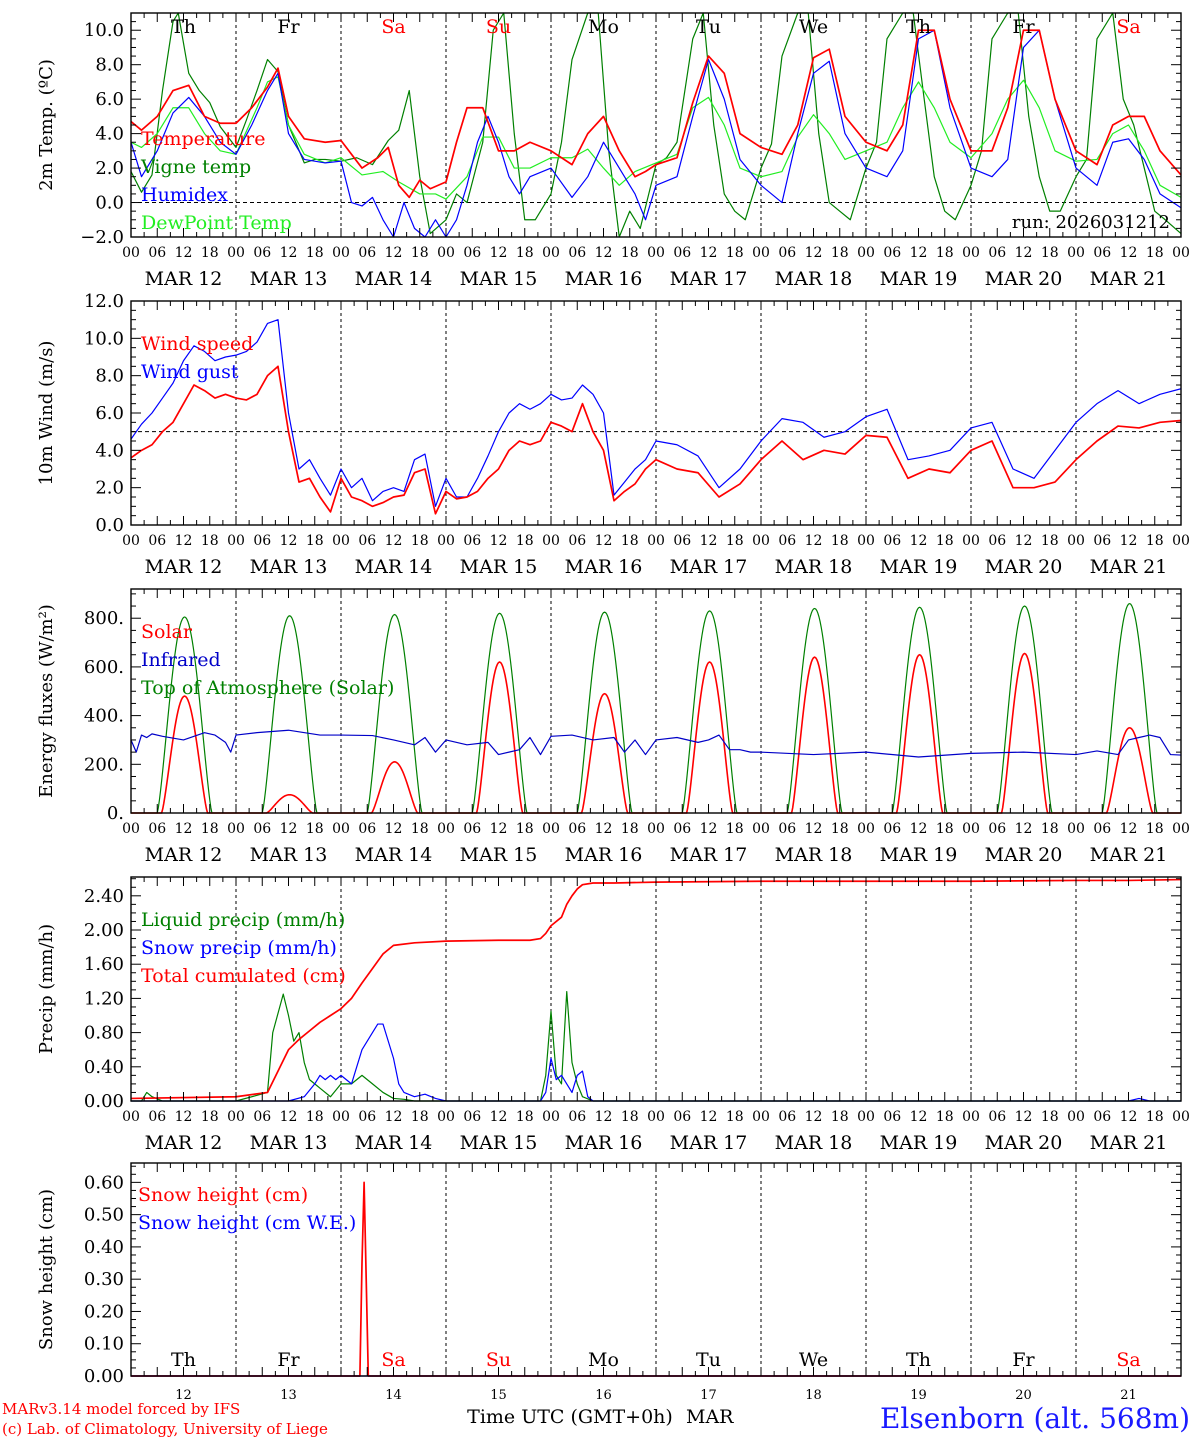  What do you see at coordinates (203, 139) in the screenshot?
I see `legend-entry: Temperature` at bounding box center [203, 139].